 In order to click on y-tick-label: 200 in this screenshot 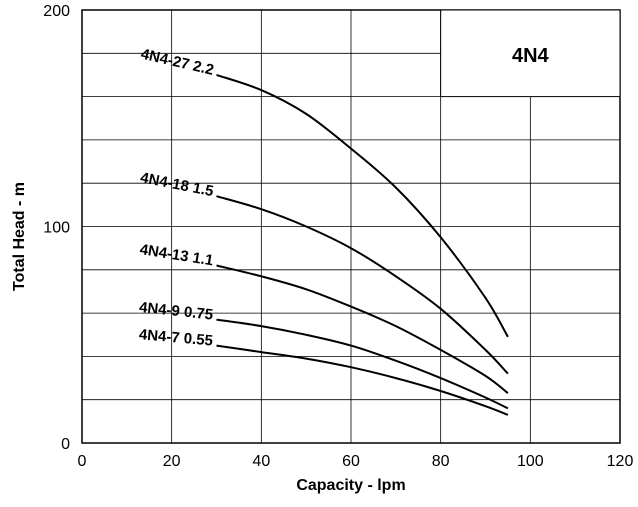, I will do `click(56, 11)`.